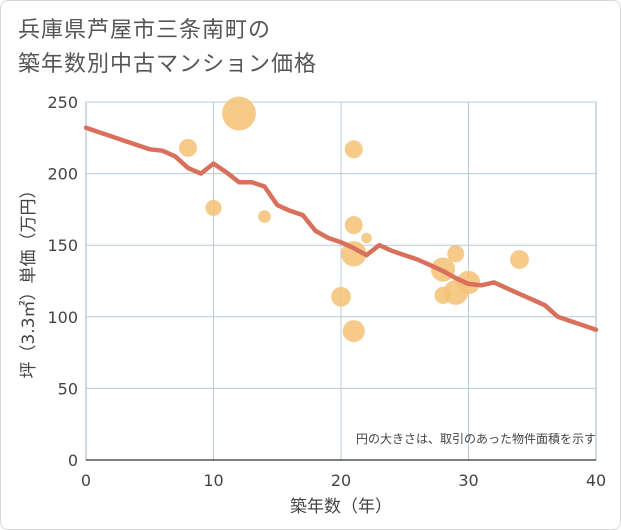 The height and width of the screenshot is (530, 621). What do you see at coordinates (68, 388) in the screenshot?
I see `y-tick-label: 50` at bounding box center [68, 388].